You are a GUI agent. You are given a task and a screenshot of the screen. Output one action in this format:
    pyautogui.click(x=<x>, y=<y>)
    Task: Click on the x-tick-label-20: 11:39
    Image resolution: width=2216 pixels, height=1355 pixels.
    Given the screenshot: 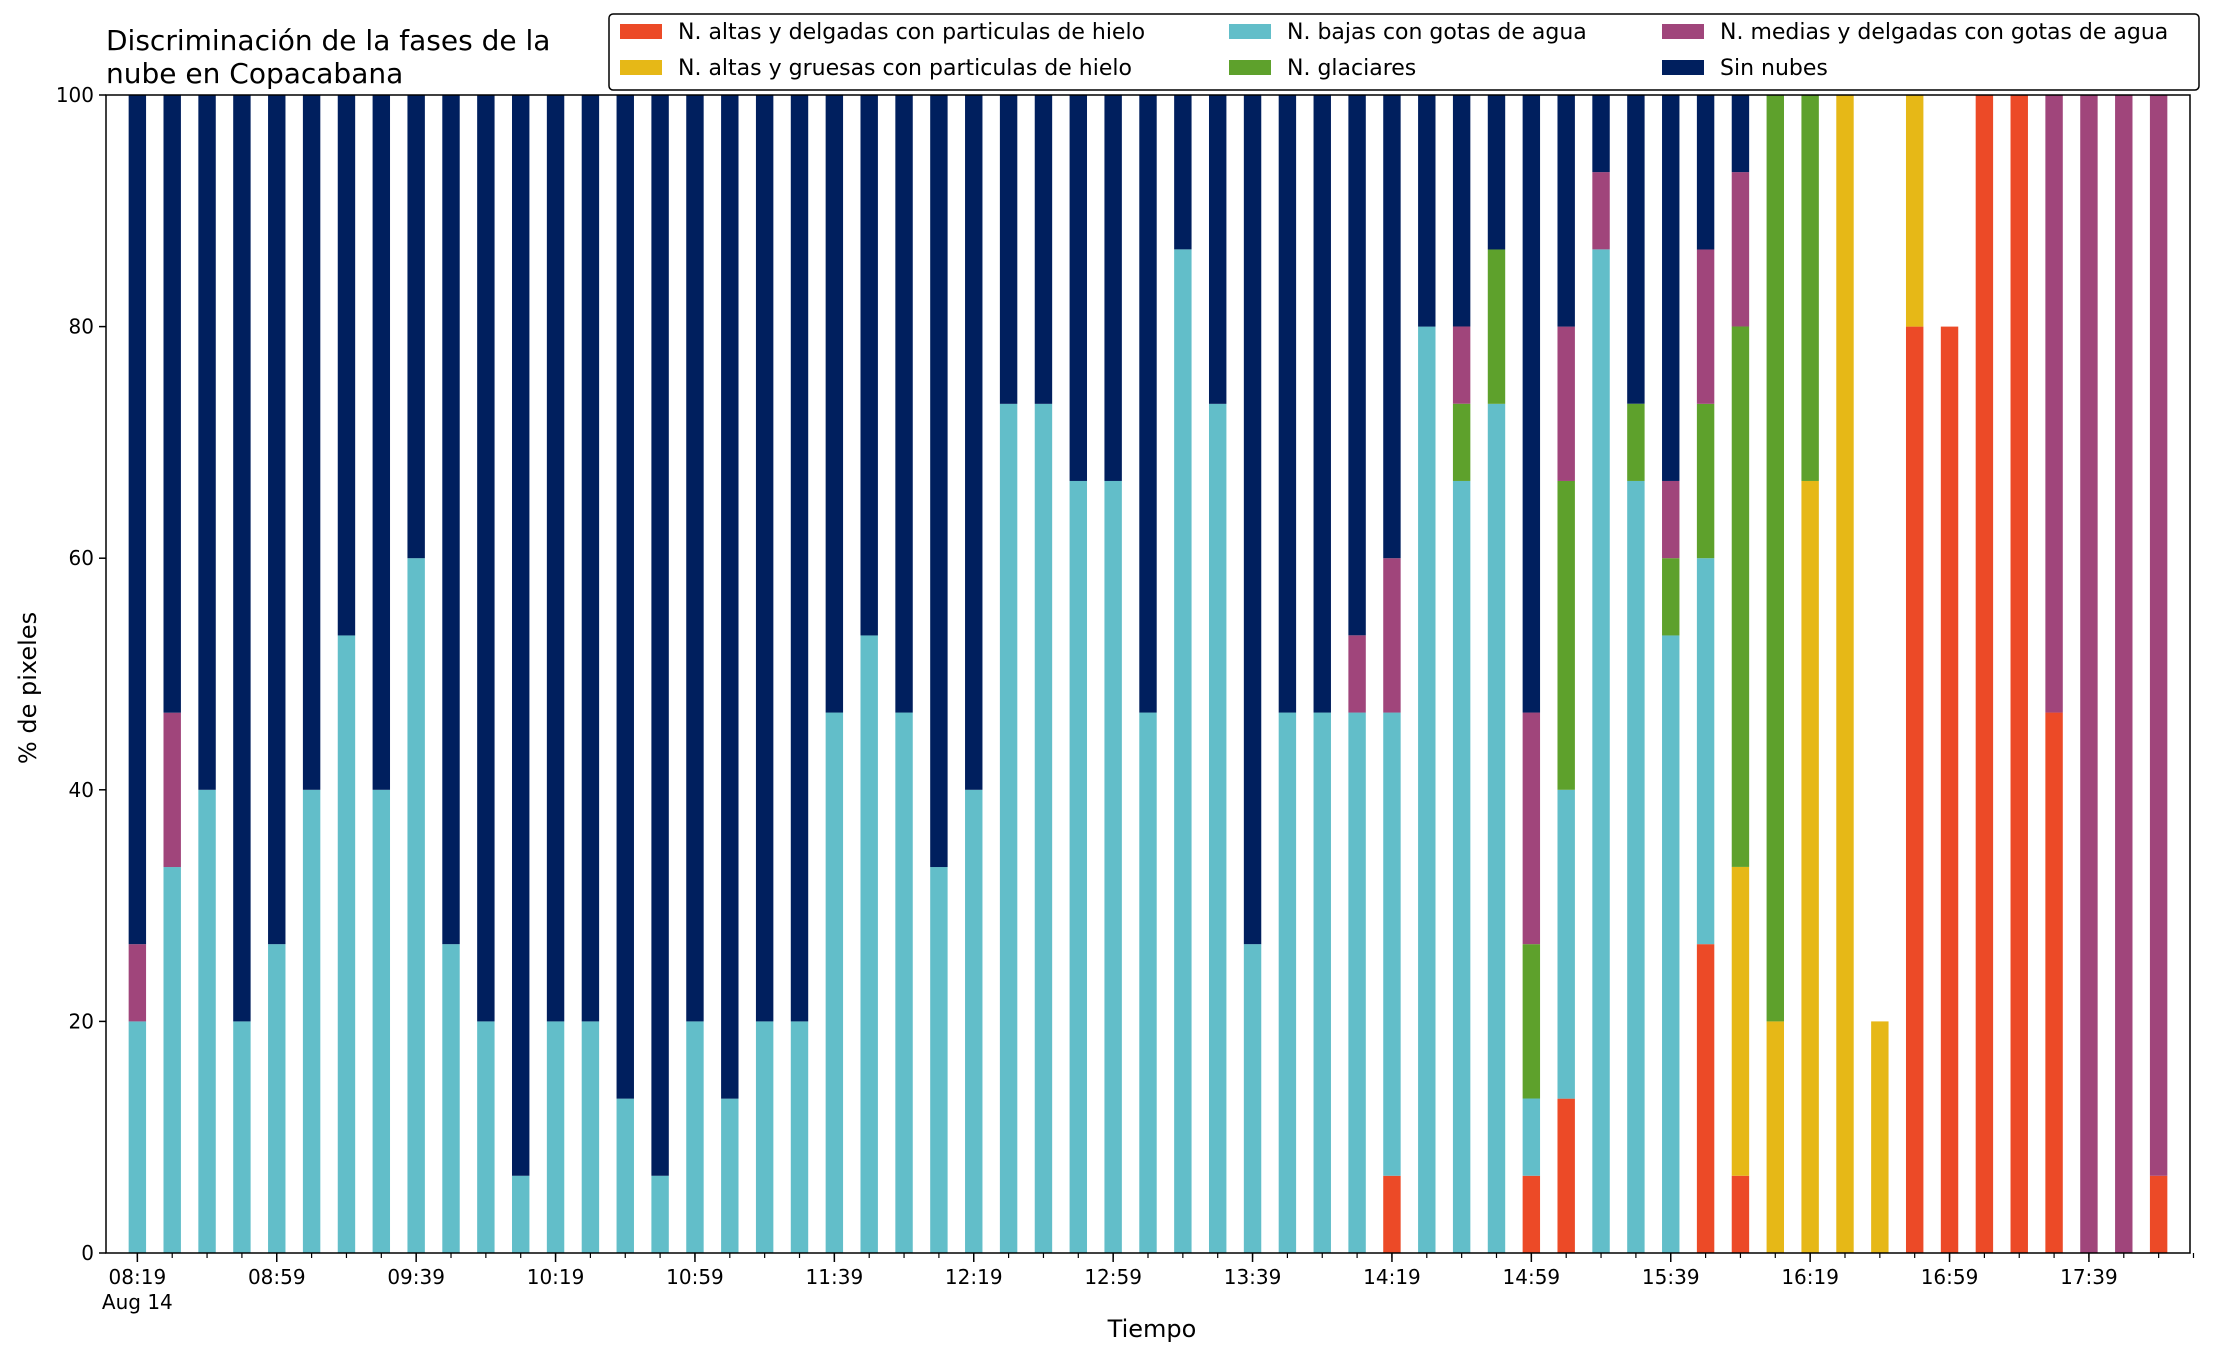 What is the action you would take?
    pyautogui.click(x=835, y=1277)
    